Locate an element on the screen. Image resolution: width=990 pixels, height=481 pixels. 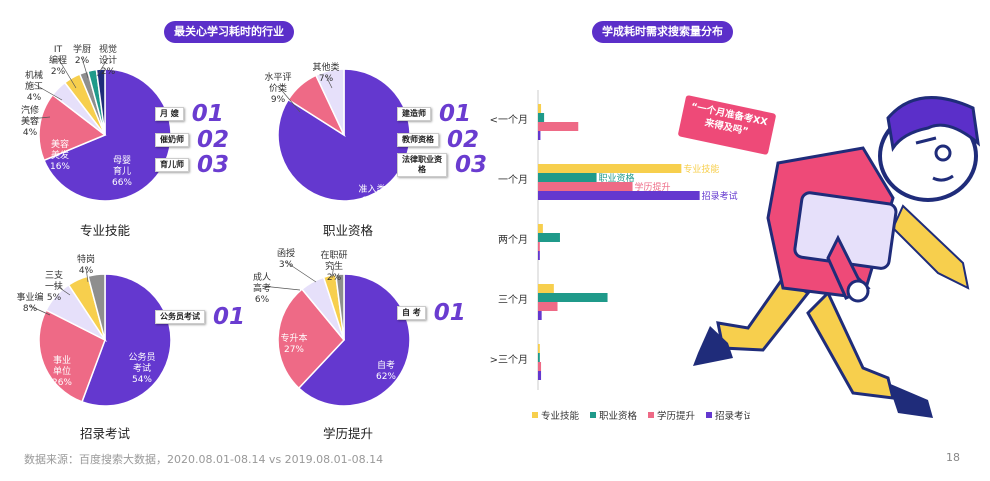
slice-label: 公务员考试 54% is located at coordinates (141, 368).